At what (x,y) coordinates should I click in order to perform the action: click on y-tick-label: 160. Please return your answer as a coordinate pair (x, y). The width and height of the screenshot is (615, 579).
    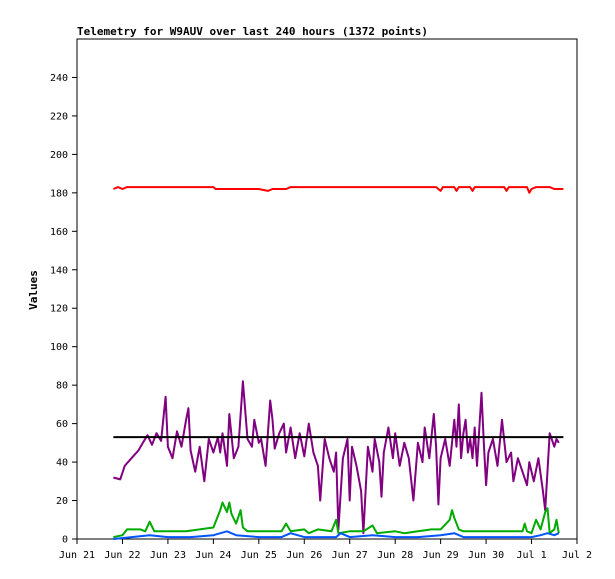
    Looking at the image, I should click on (59, 232).